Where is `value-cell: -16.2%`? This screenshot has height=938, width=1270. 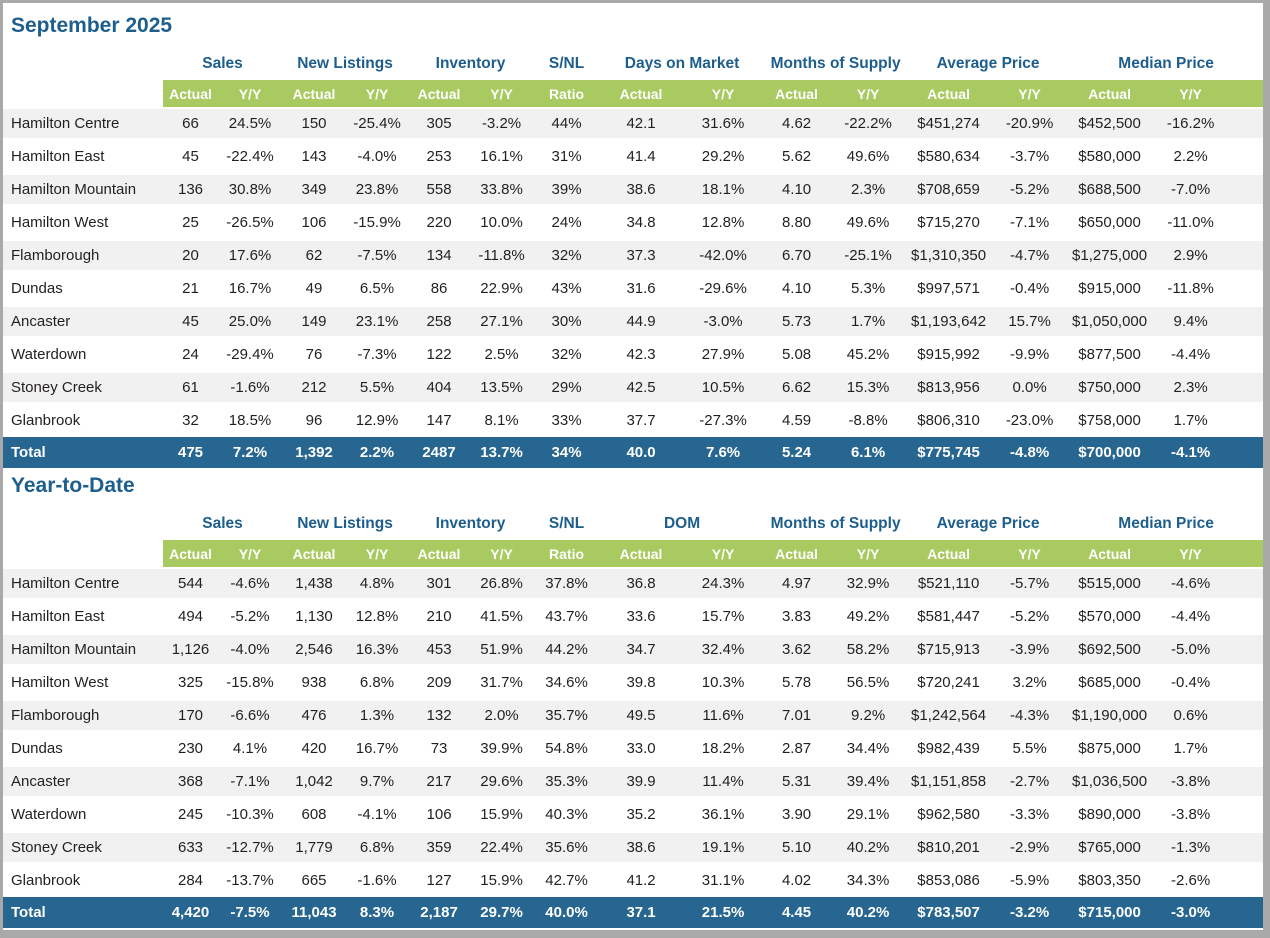 value-cell: -16.2% is located at coordinates (1207, 123).